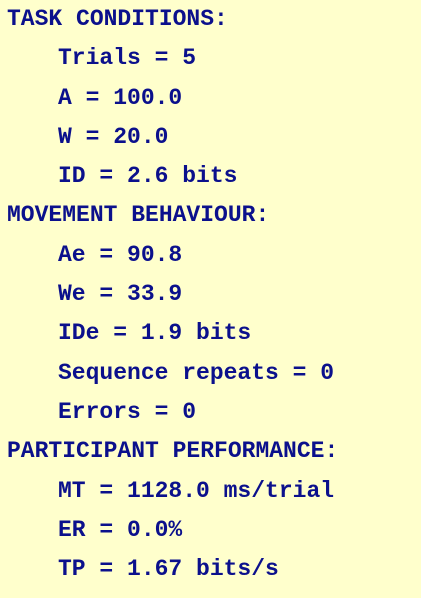 The image size is (421, 598). Describe the element at coordinates (120, 97) in the screenshot. I see `amplitude-value: A = 100.0` at that location.